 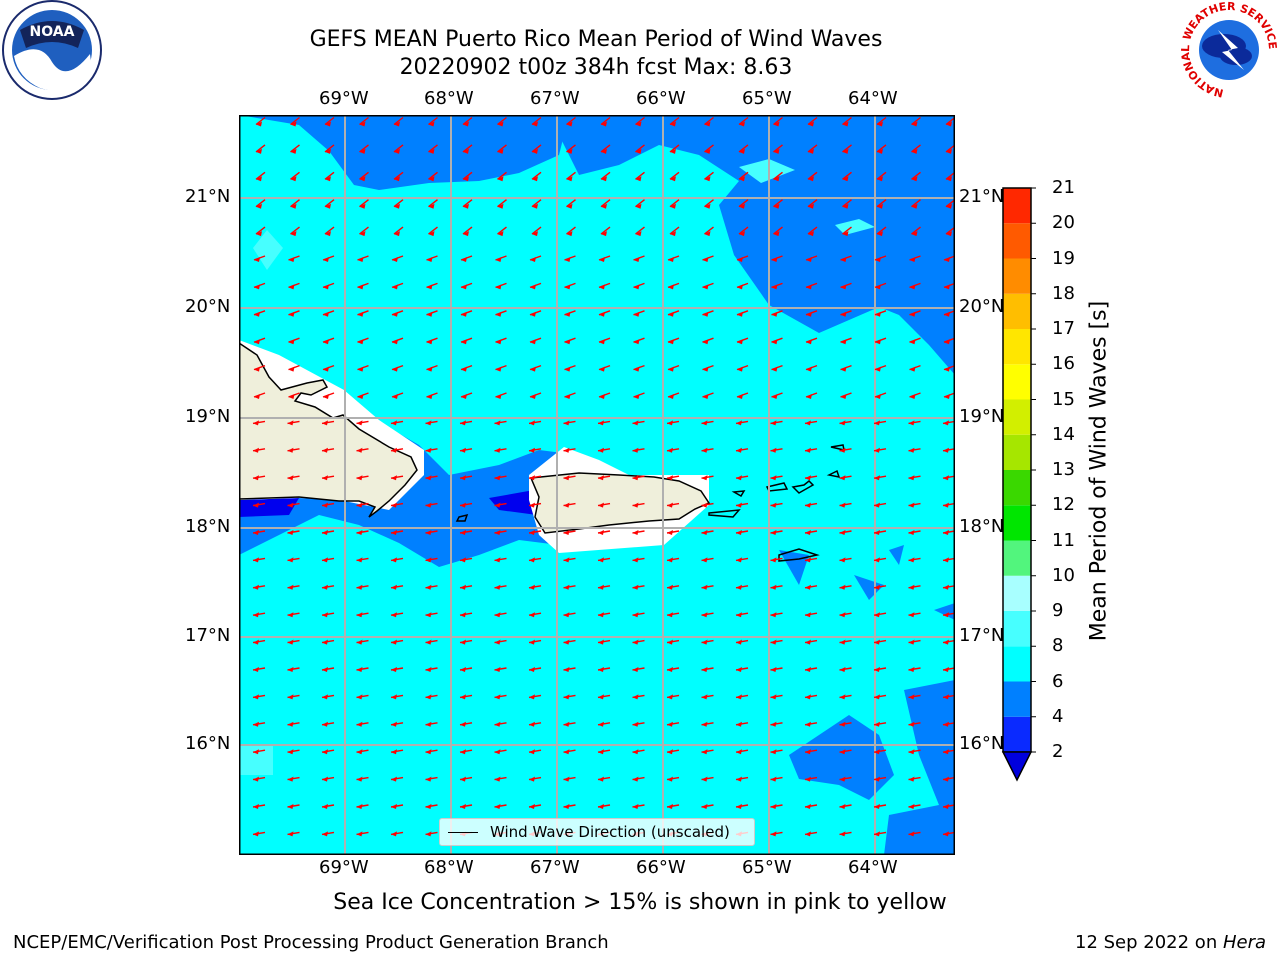 What do you see at coordinates (52, 32) in the screenshot?
I see `noaa-logo-text: NOAA` at bounding box center [52, 32].